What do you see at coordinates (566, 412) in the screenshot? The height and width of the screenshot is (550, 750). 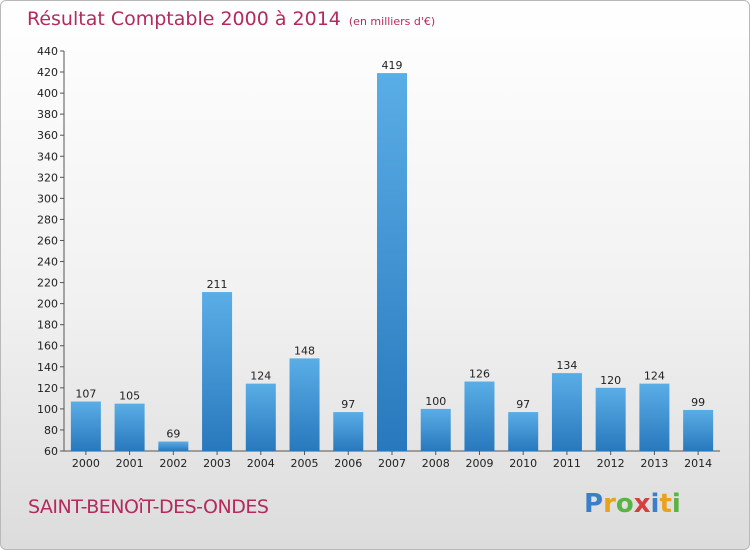 I see `bar-2011` at bounding box center [566, 412].